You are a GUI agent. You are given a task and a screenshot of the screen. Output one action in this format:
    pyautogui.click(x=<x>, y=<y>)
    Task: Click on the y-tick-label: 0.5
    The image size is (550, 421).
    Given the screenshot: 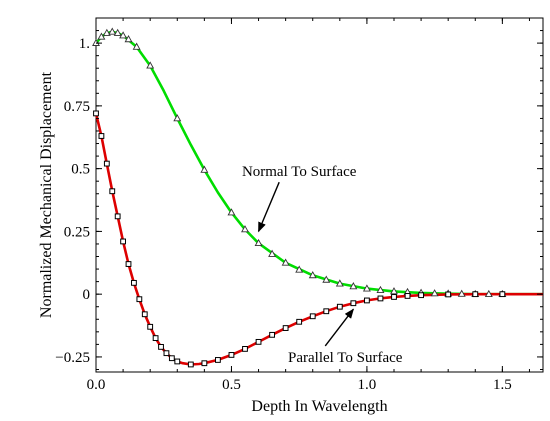 What is the action you would take?
    pyautogui.click(x=80, y=170)
    